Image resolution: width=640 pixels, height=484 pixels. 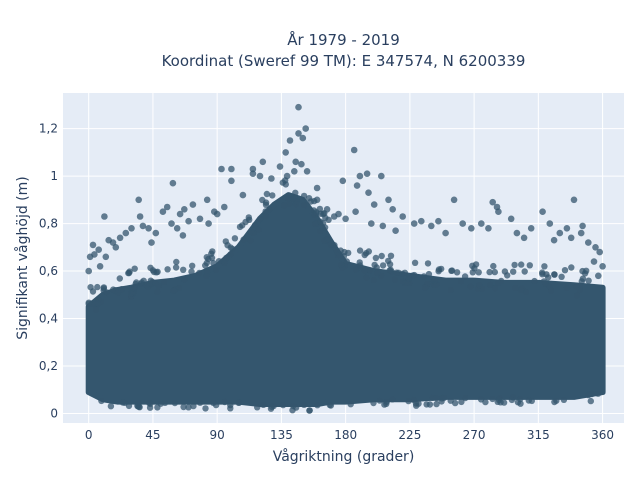 I want to click on x-axis-label: Vågriktning (grader), so click(x=344, y=456).